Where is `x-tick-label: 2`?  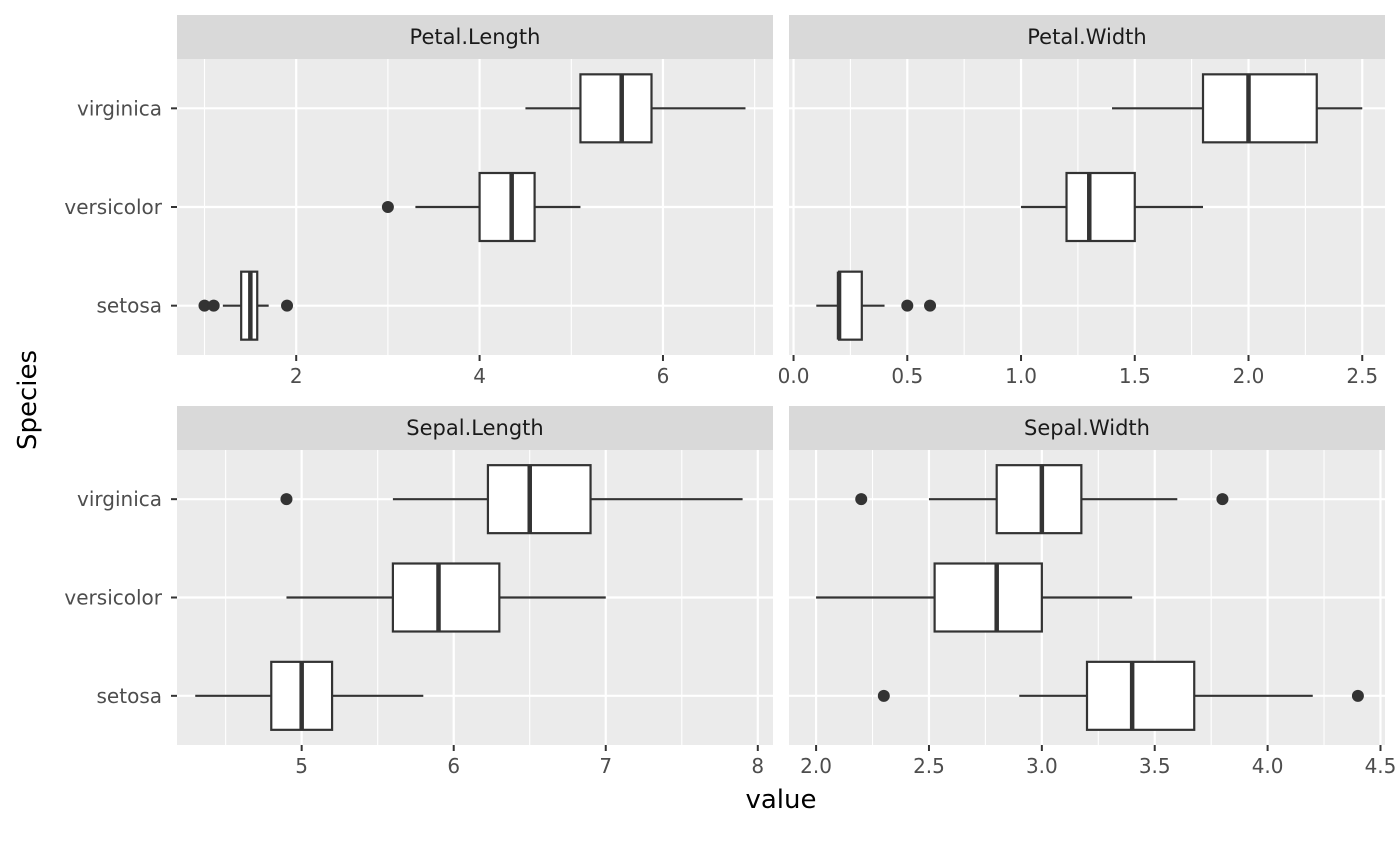 x-tick-label: 2 is located at coordinates (296, 376).